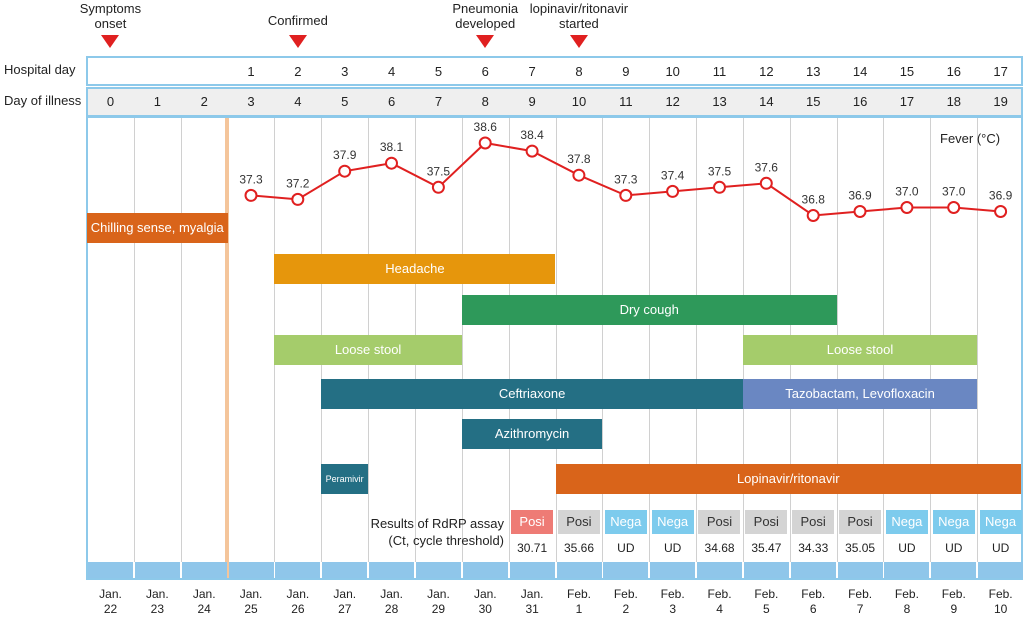 The image size is (1028, 618). What do you see at coordinates (298, 183) in the screenshot?
I see `fever-value-label: 37.2` at bounding box center [298, 183].